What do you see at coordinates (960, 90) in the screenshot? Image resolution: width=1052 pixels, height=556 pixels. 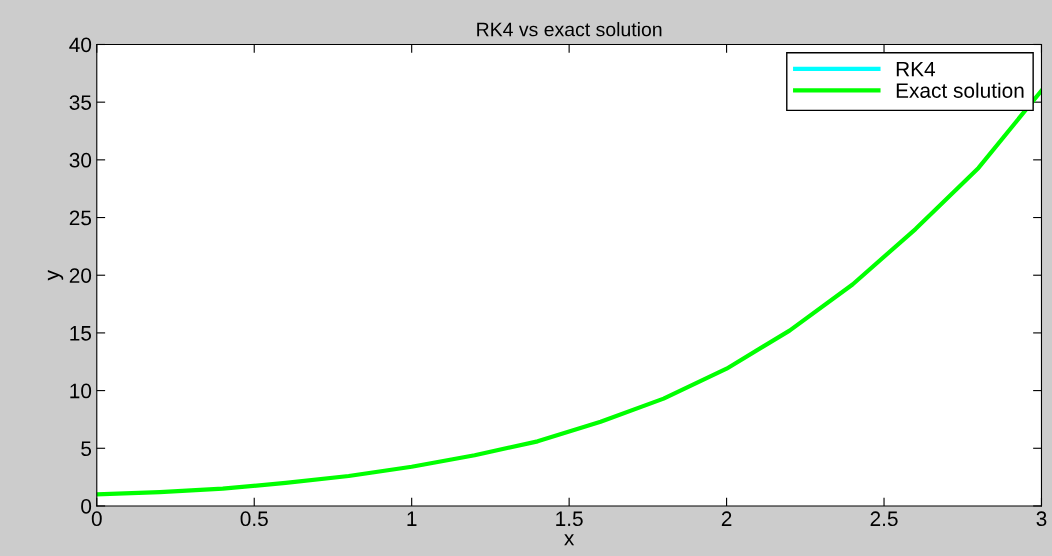 I see `legend-label: Exact solution` at bounding box center [960, 90].